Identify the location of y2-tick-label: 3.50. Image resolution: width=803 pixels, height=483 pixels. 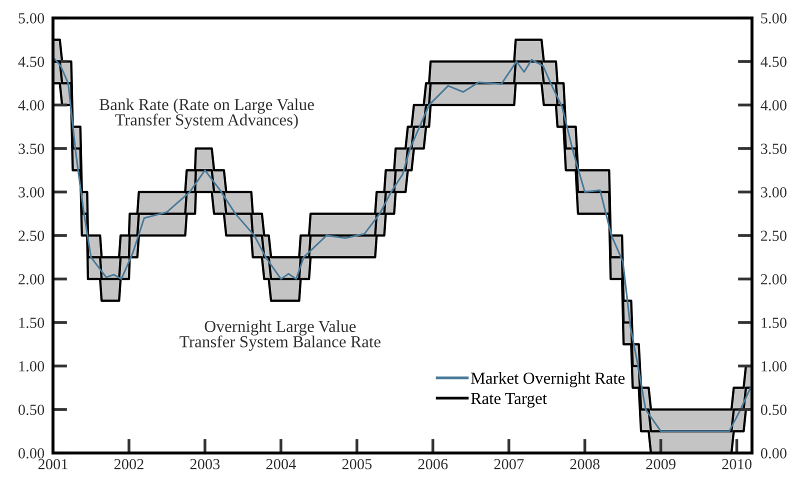
(773, 149).